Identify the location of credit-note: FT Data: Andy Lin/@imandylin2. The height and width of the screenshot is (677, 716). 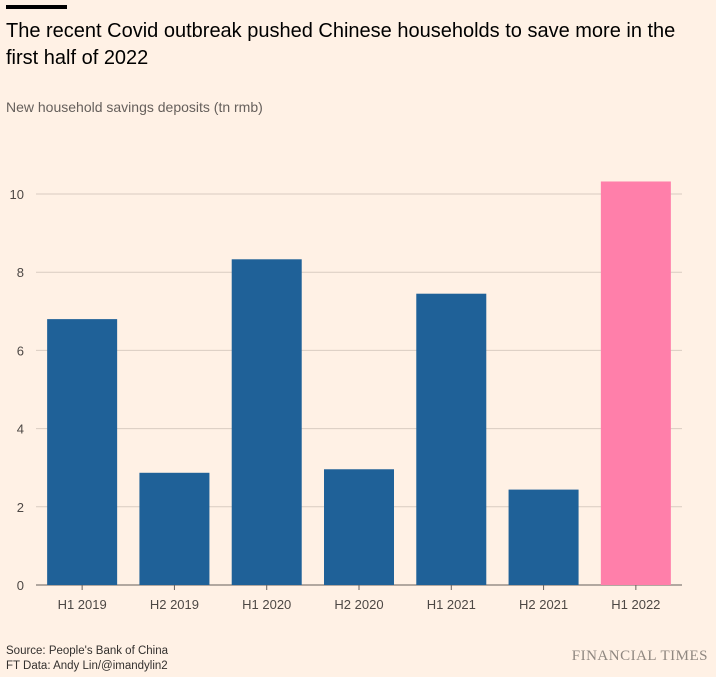
(87, 666).